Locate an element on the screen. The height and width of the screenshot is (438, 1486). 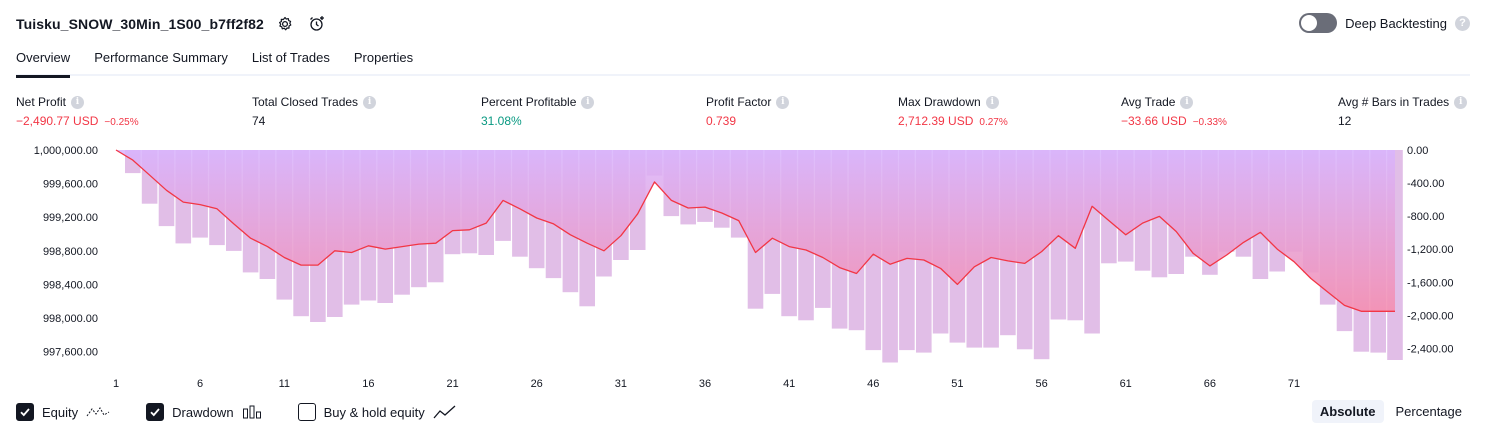
x-tick-label: 11 is located at coordinates (284, 384).